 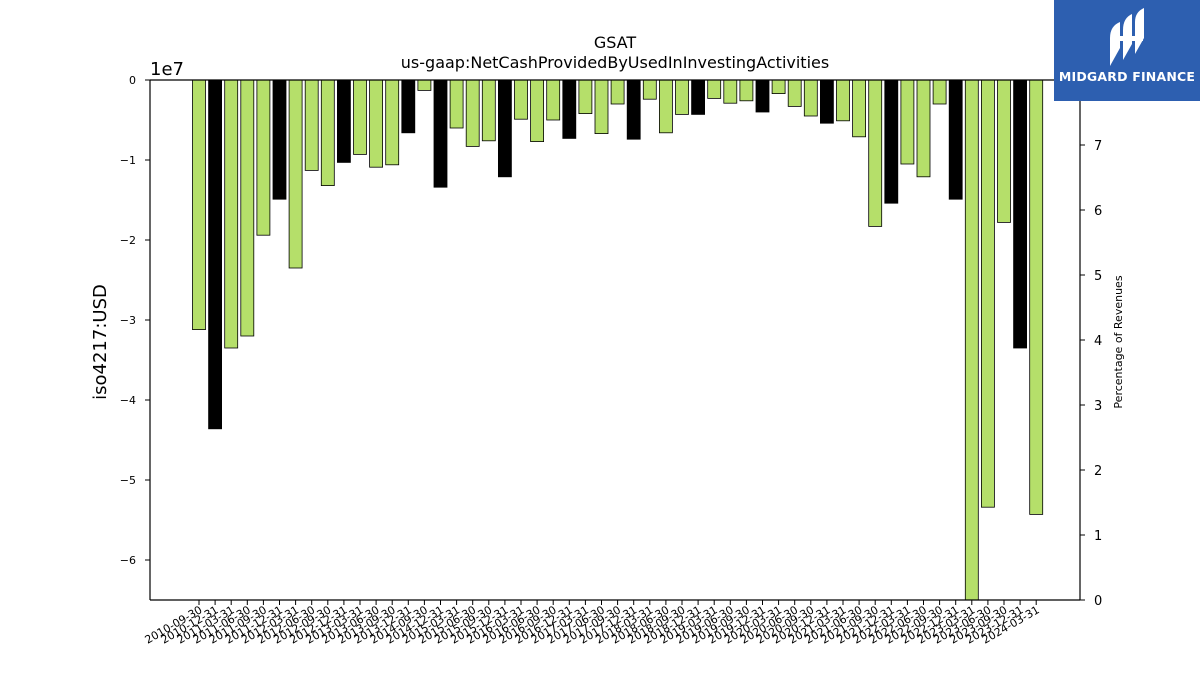 I want to click on y2-ticks: 0 1 2 3 4 5 6 7, so click(x=1091, y=374).